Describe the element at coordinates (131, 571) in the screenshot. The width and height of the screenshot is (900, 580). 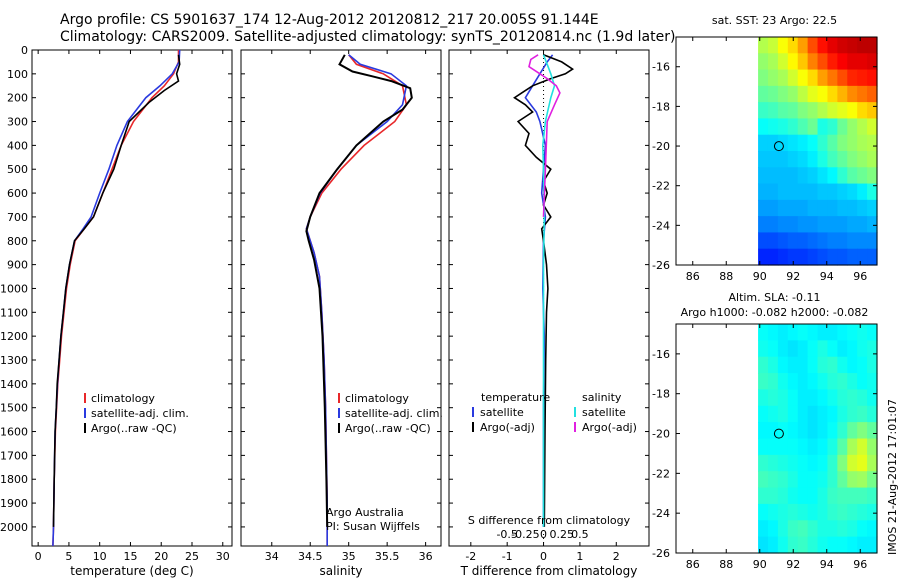
I see `temperature-xlabel: temperature (deg C)` at that location.